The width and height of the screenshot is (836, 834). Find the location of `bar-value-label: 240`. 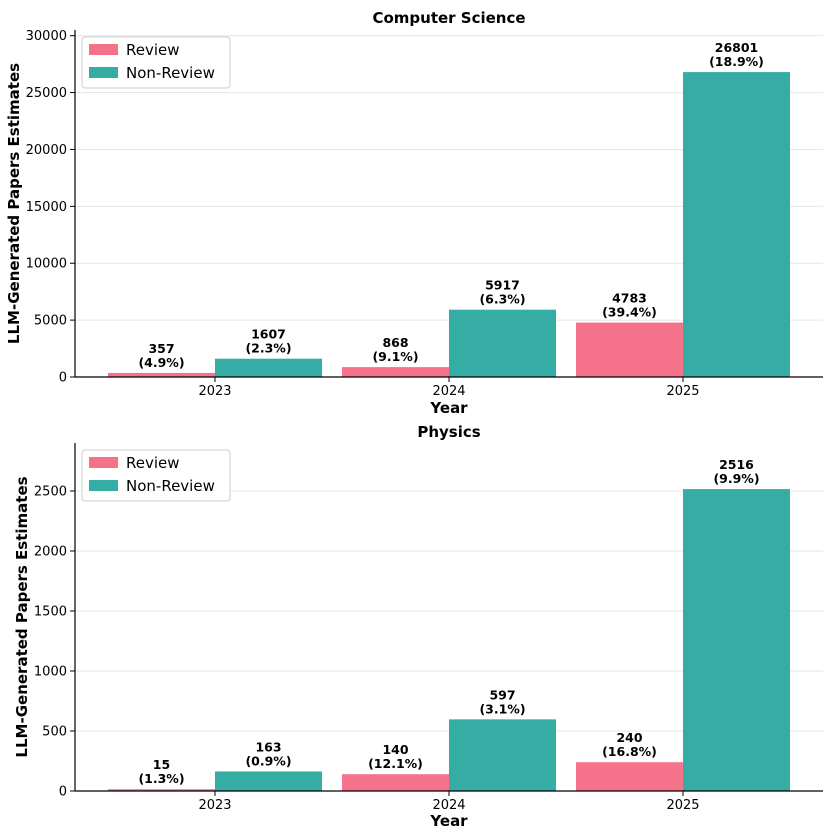

bar-value-label: 240 is located at coordinates (629, 737).